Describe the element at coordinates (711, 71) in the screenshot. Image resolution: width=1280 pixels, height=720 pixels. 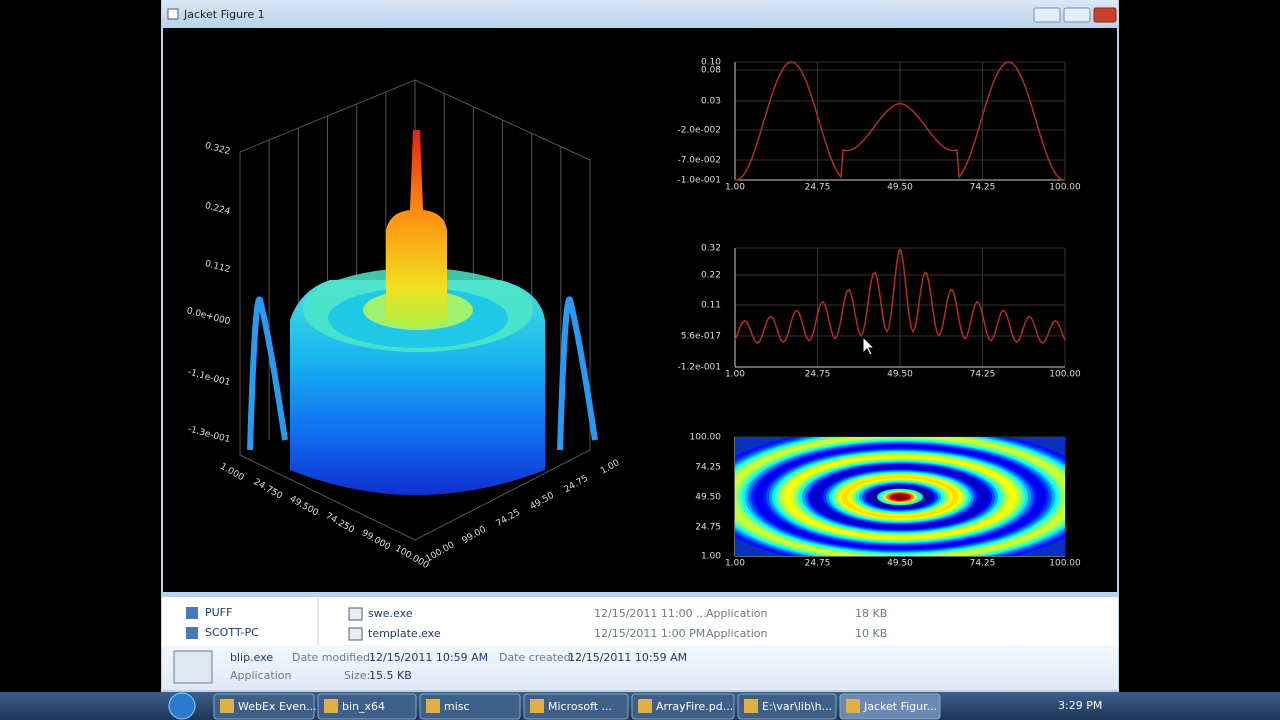
I see `y-tick-label: 0.08` at that location.